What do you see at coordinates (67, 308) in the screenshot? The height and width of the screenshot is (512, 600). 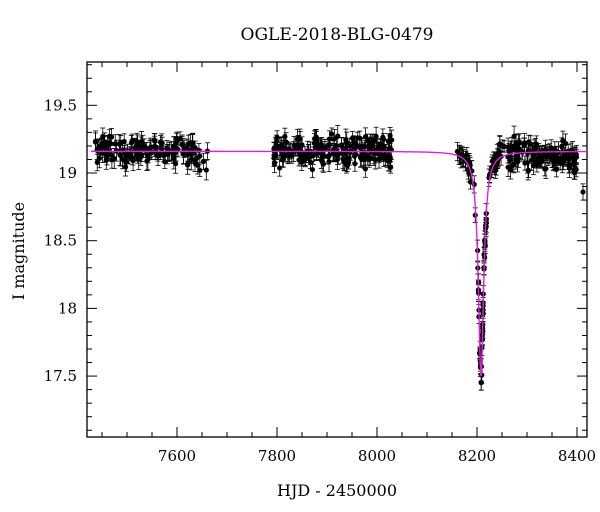 I see `y-tick-label: 18` at bounding box center [67, 308].